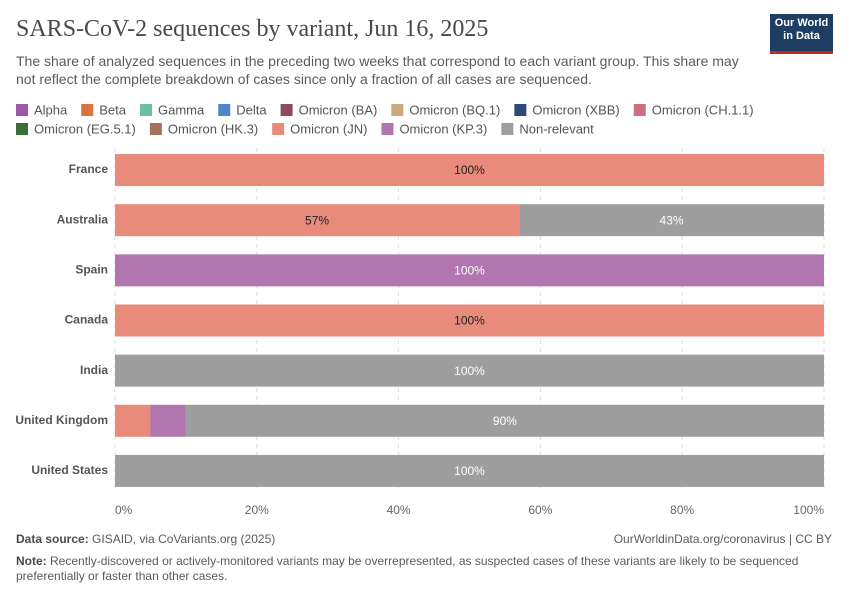 The image size is (850, 600). Describe the element at coordinates (181, 109) in the screenshot. I see `legend-label: Gamma` at that location.